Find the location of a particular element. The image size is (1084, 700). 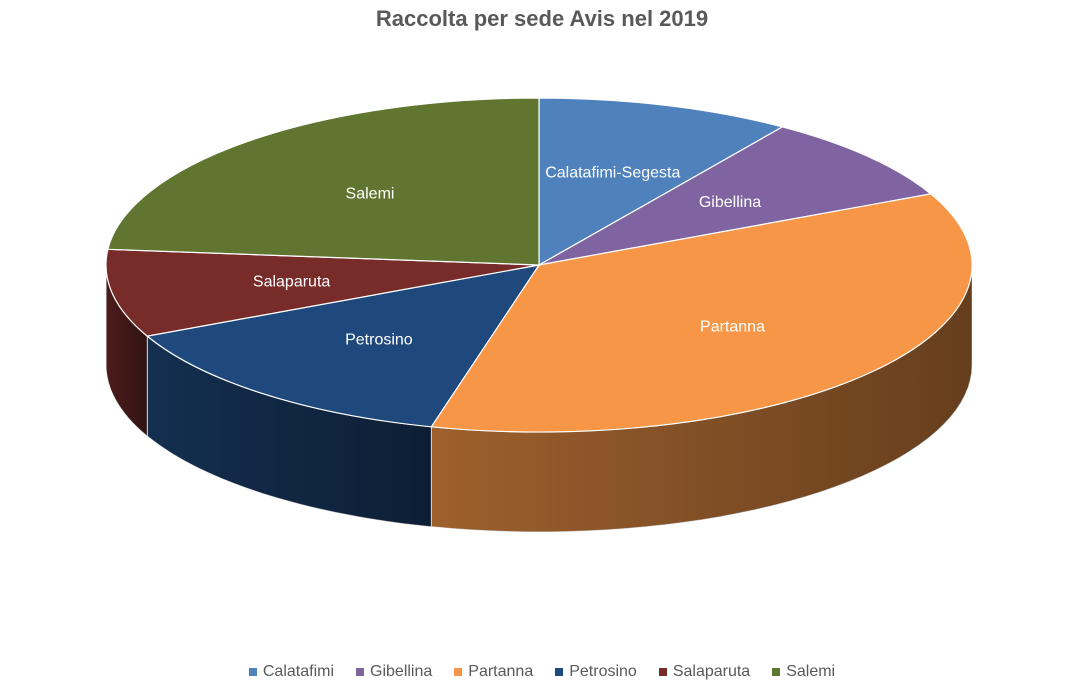

legend-item-gibellina: Gibellina is located at coordinates (394, 672).